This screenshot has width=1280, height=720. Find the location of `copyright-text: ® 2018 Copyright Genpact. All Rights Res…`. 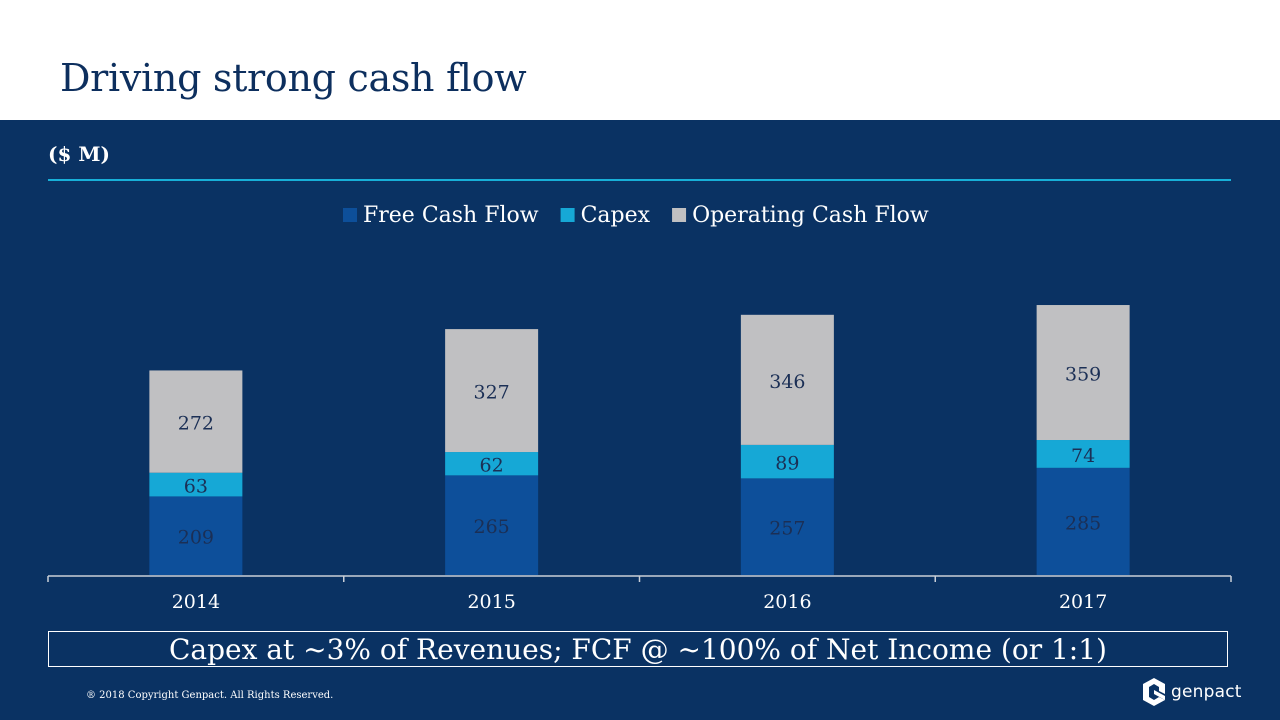

copyright-text: ® 2018 Copyright Genpact. All Rights Res… is located at coordinates (210, 695).